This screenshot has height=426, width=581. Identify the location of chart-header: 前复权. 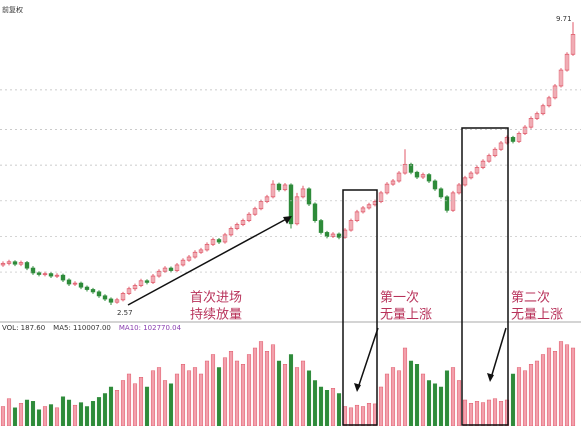
(12, 9).